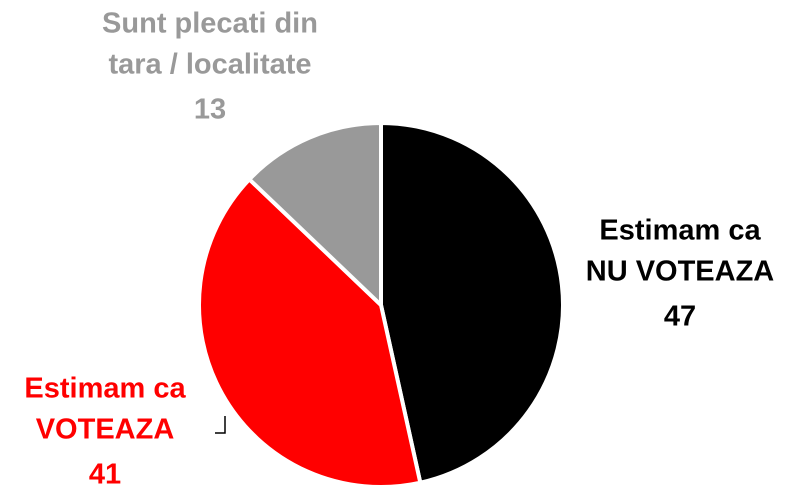 The height and width of the screenshot is (488, 787). What do you see at coordinates (105, 473) in the screenshot?
I see `value-label: 41` at bounding box center [105, 473].